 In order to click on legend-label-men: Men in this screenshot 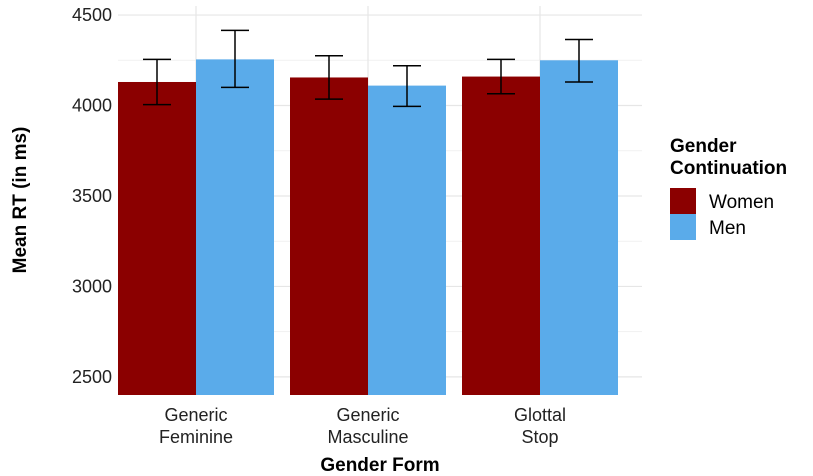, I will do `click(727, 228)`.